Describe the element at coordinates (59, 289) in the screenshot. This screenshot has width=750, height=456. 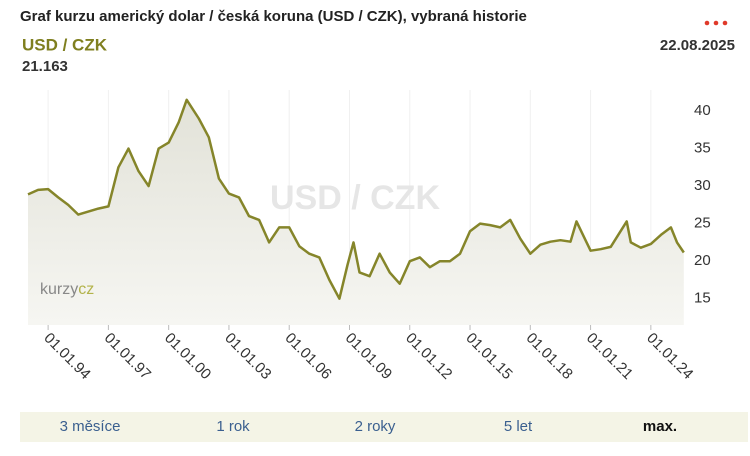
I see `logo-part: kurzy` at that location.